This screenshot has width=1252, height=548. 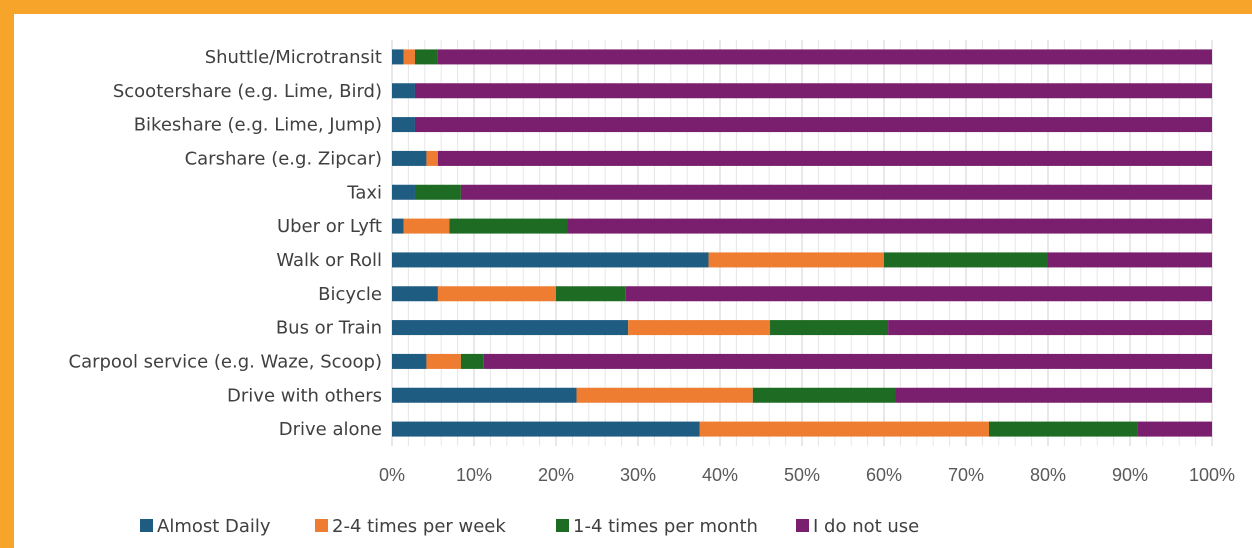 I want to click on legend-label: I do not use, so click(x=866, y=526).